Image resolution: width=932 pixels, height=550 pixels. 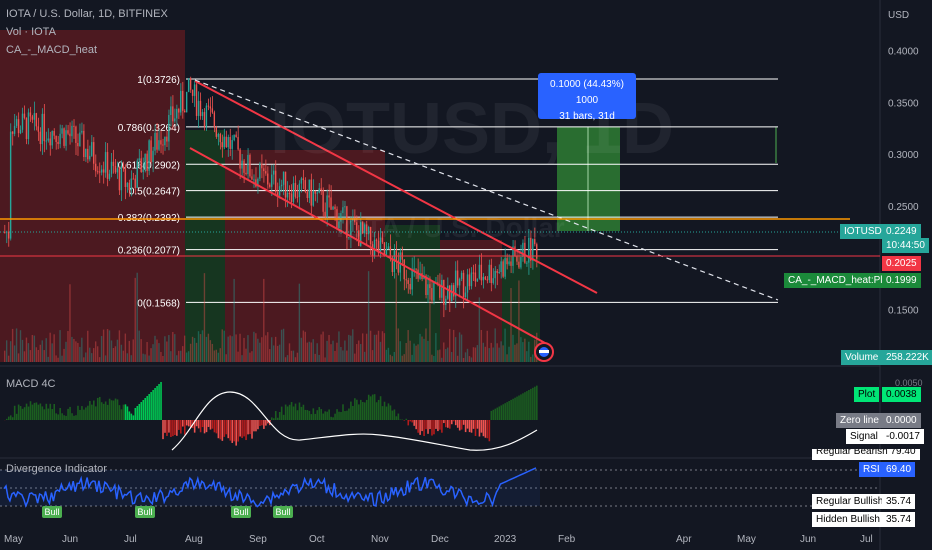 I want to click on rsi-value: 69.40, so click(x=899, y=469).